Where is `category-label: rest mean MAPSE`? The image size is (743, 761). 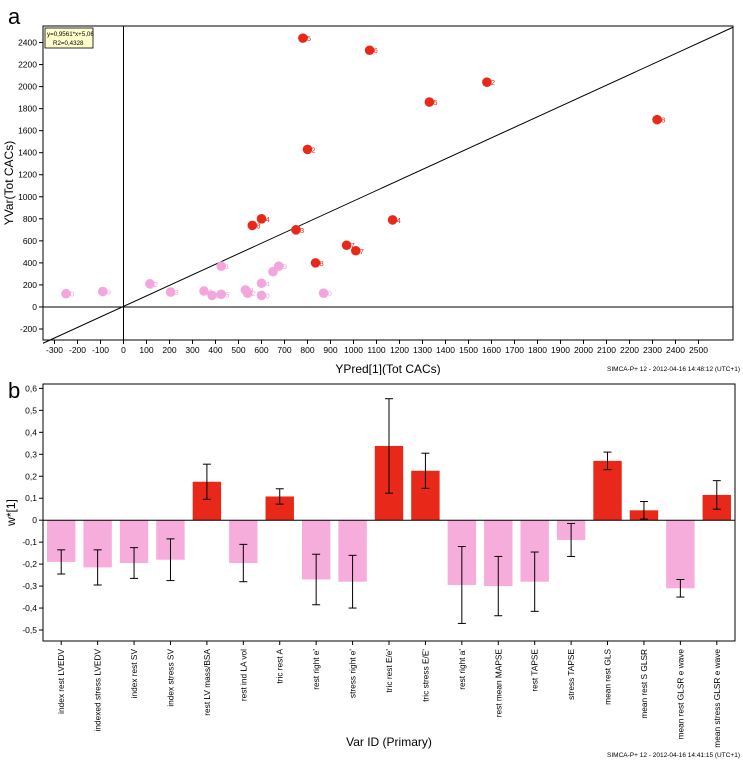 category-label: rest mean MAPSE is located at coordinates (498, 683).